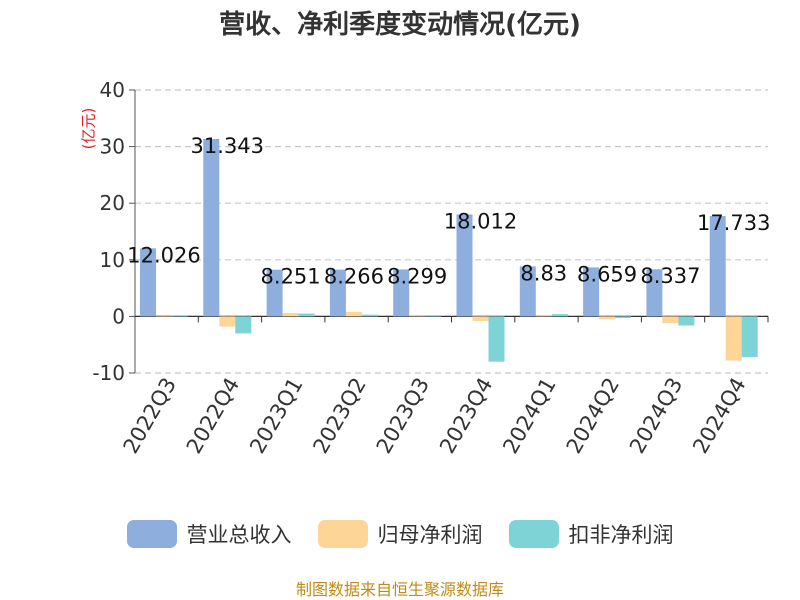 This screenshot has width=800, height=600. I want to click on x-tick-label: 2022Q3, so click(150, 416).